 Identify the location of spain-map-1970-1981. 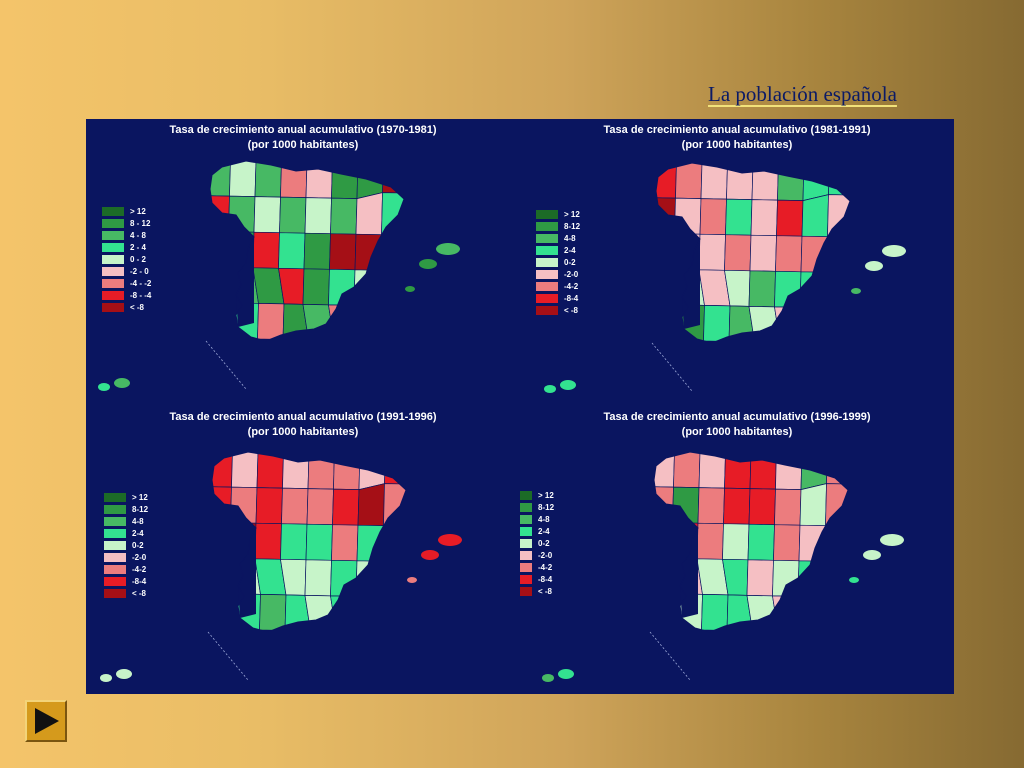
(279, 275).